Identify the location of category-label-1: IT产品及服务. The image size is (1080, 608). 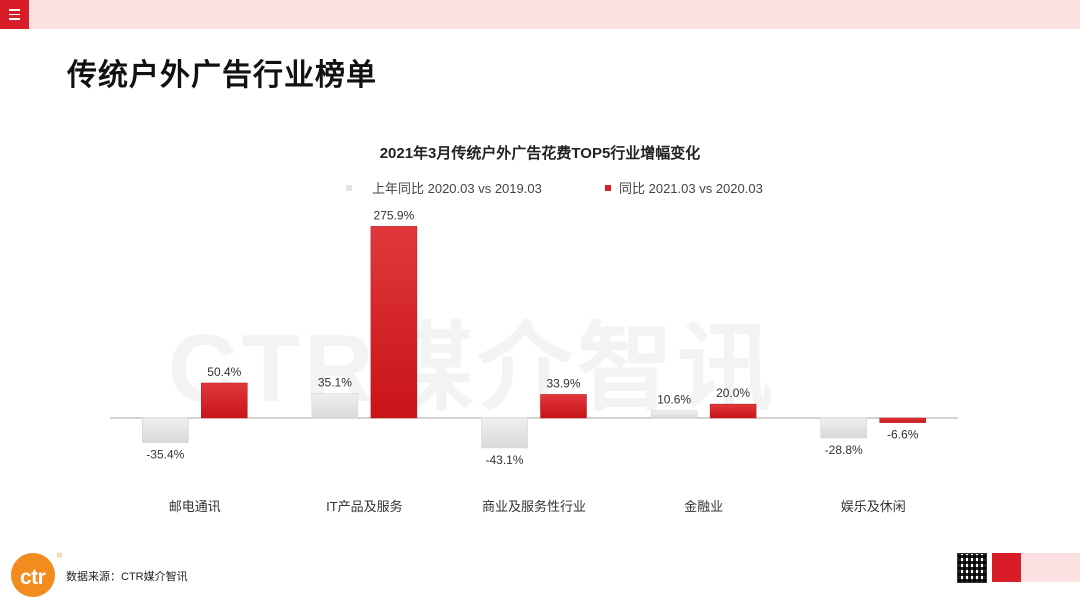
(364, 506).